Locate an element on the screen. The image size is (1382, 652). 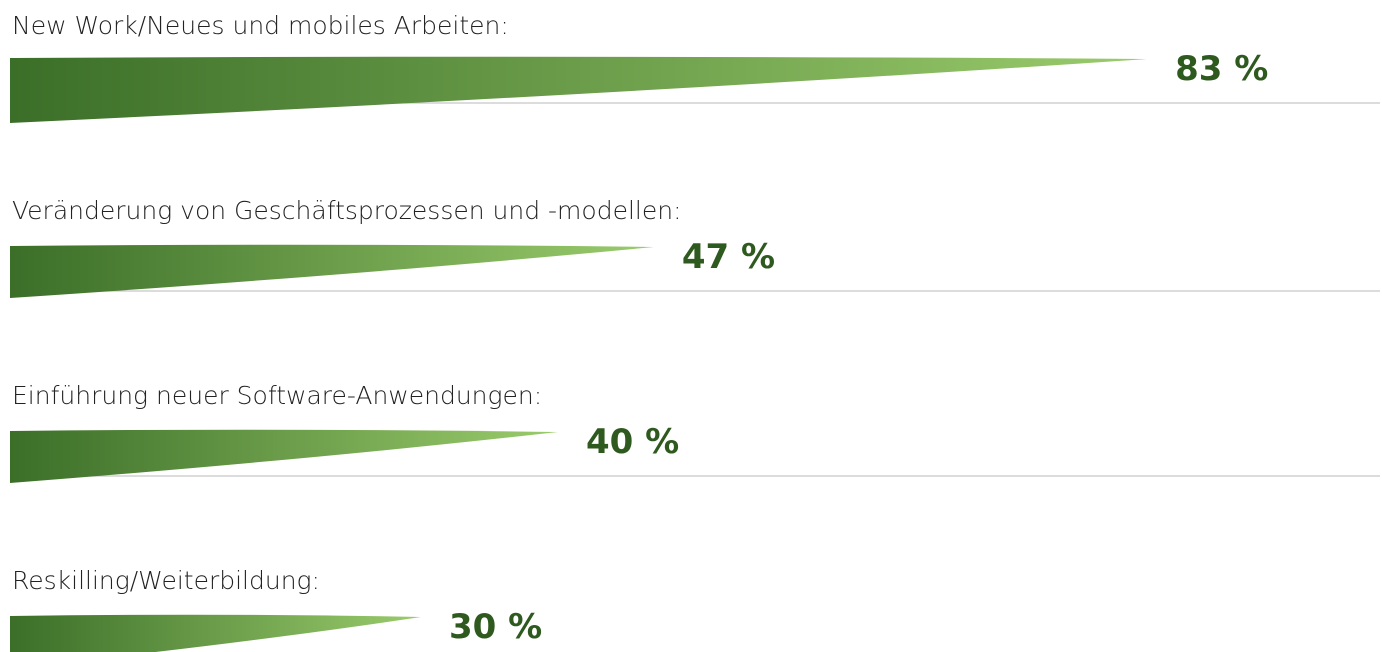
value-label: 40 % is located at coordinates (632, 442).